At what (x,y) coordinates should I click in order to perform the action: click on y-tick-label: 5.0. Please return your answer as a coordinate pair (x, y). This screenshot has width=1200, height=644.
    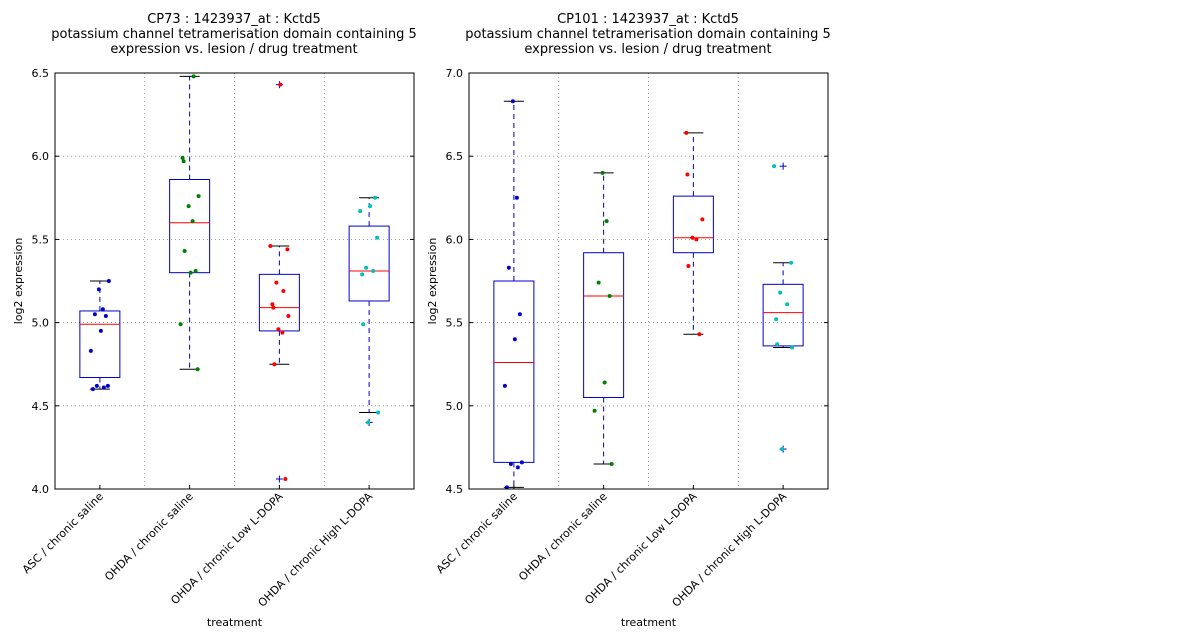
    Looking at the image, I should click on (455, 406).